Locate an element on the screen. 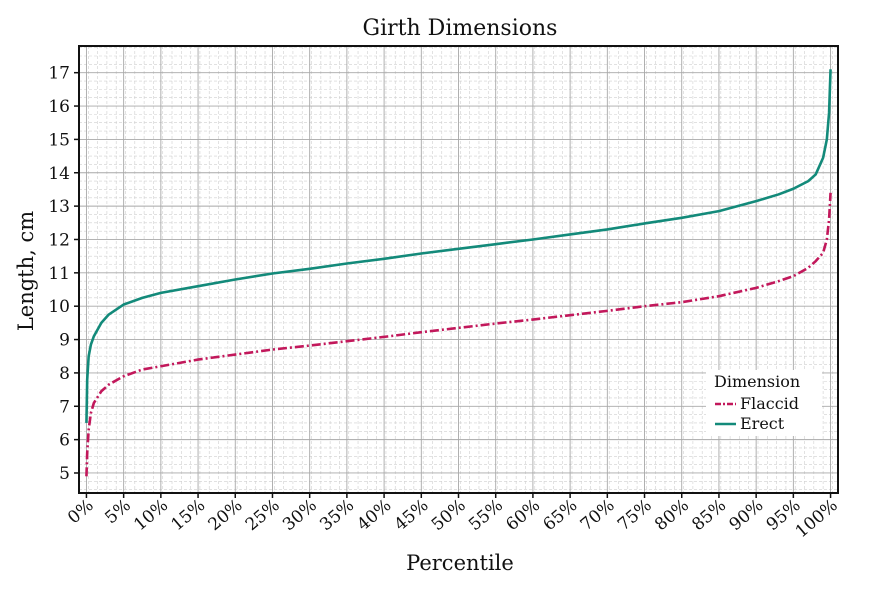  x-tick-label: 70% is located at coordinates (598, 516).